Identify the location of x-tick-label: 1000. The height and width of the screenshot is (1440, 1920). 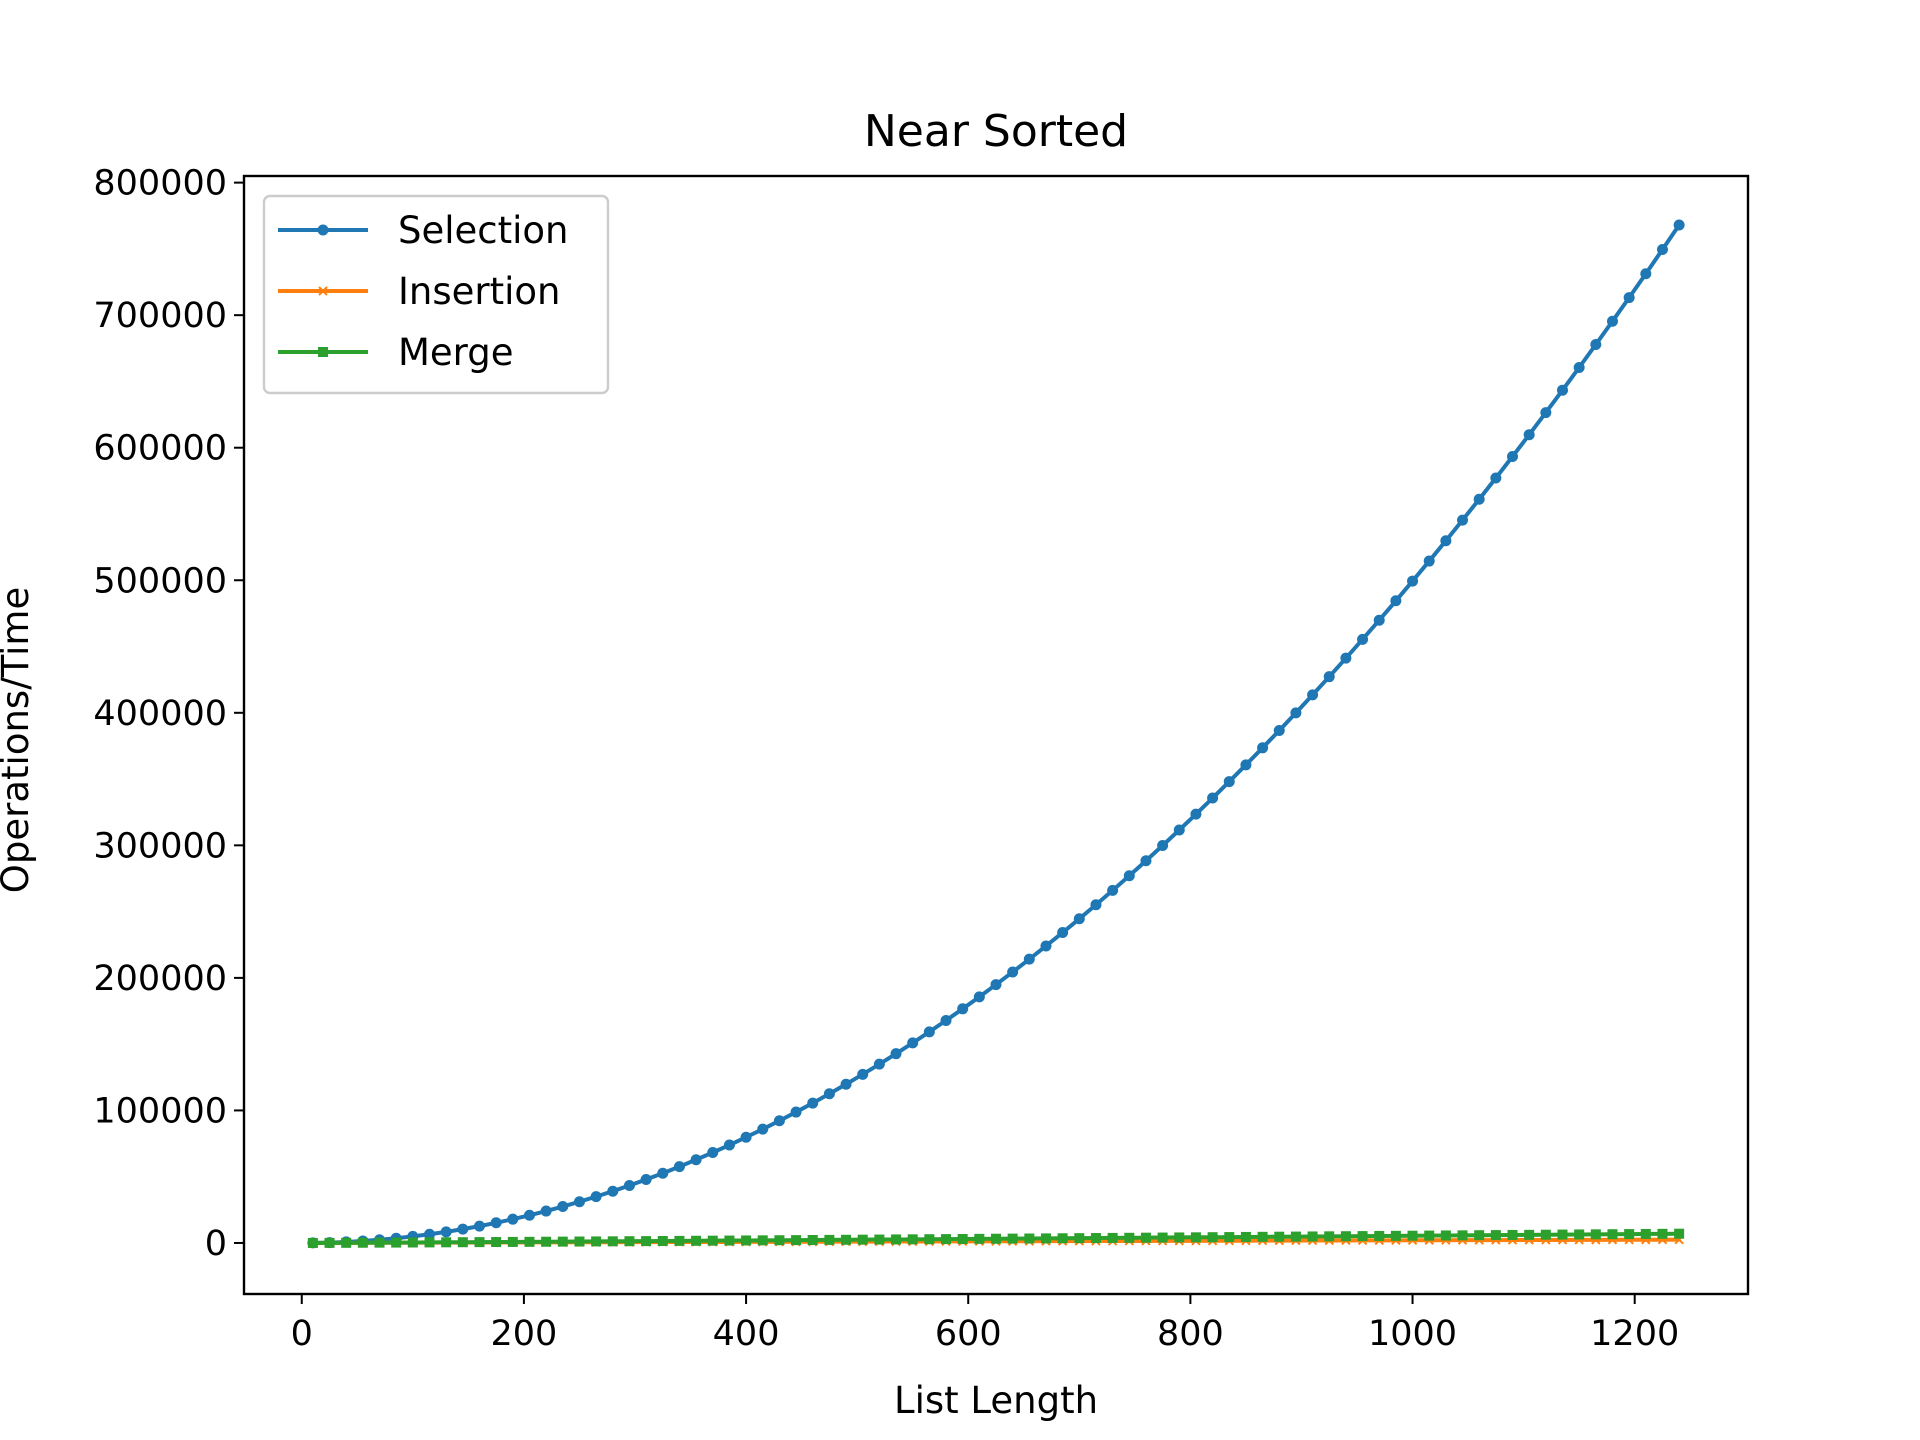
(1412, 1334).